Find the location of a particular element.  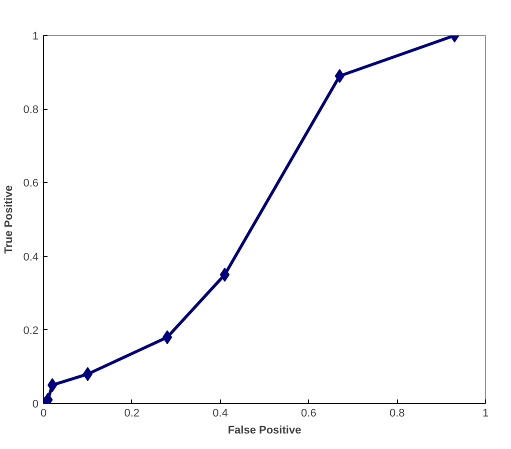

x-tick-label: 0.2 is located at coordinates (132, 414).